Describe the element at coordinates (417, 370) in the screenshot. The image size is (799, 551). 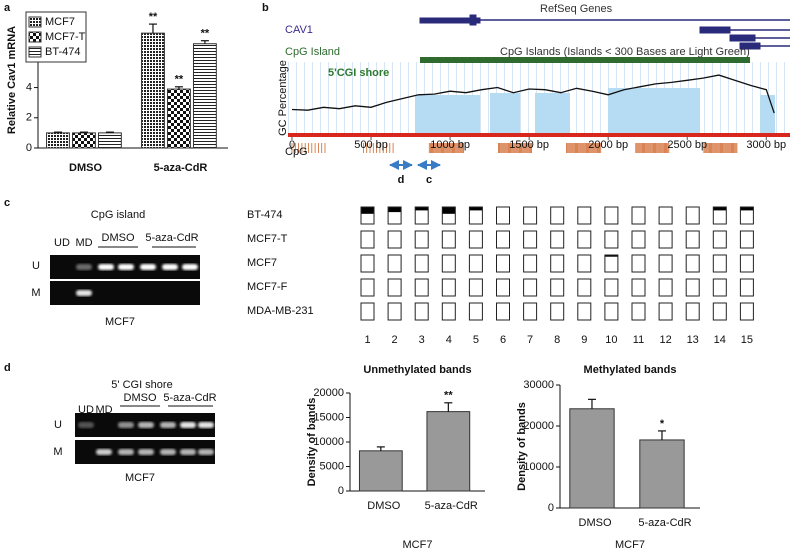
I see `chart-title: Unmethylated bands` at that location.